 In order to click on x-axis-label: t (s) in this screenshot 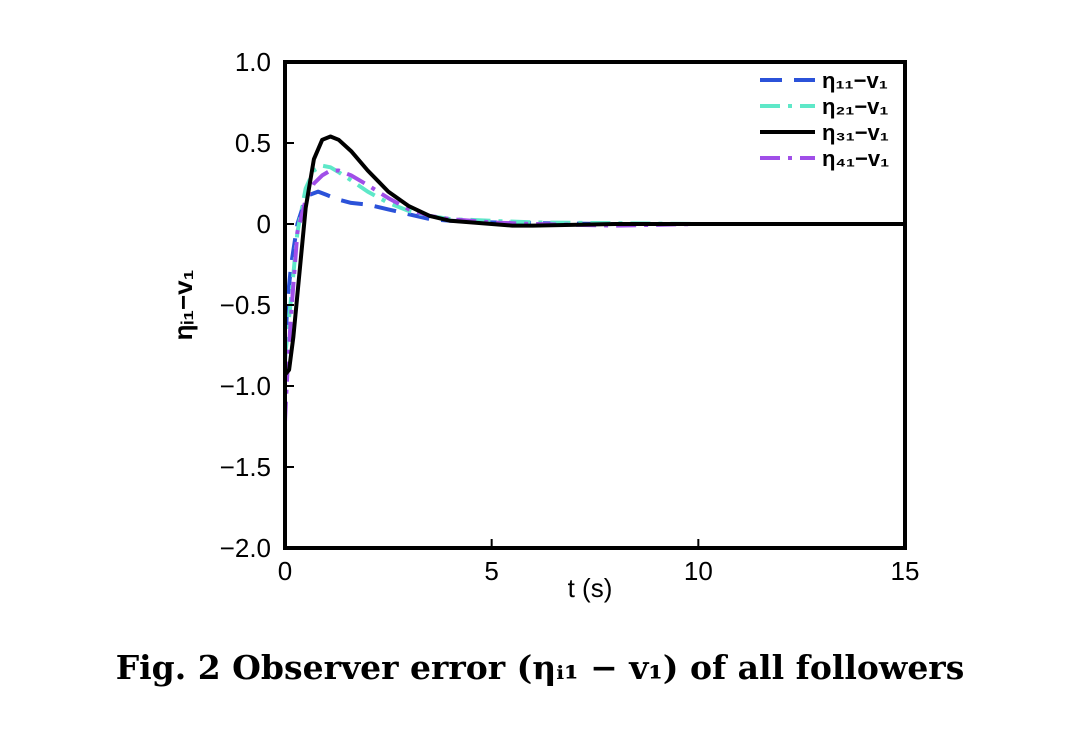, I will do `click(590, 588)`.